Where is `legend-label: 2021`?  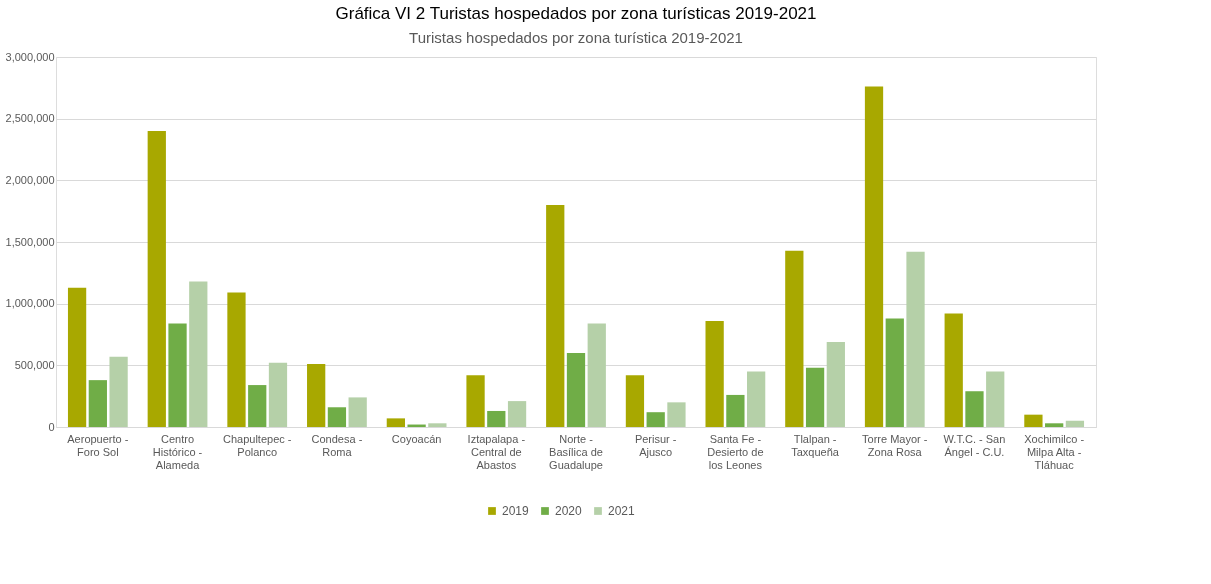
legend-label: 2021 is located at coordinates (622, 511).